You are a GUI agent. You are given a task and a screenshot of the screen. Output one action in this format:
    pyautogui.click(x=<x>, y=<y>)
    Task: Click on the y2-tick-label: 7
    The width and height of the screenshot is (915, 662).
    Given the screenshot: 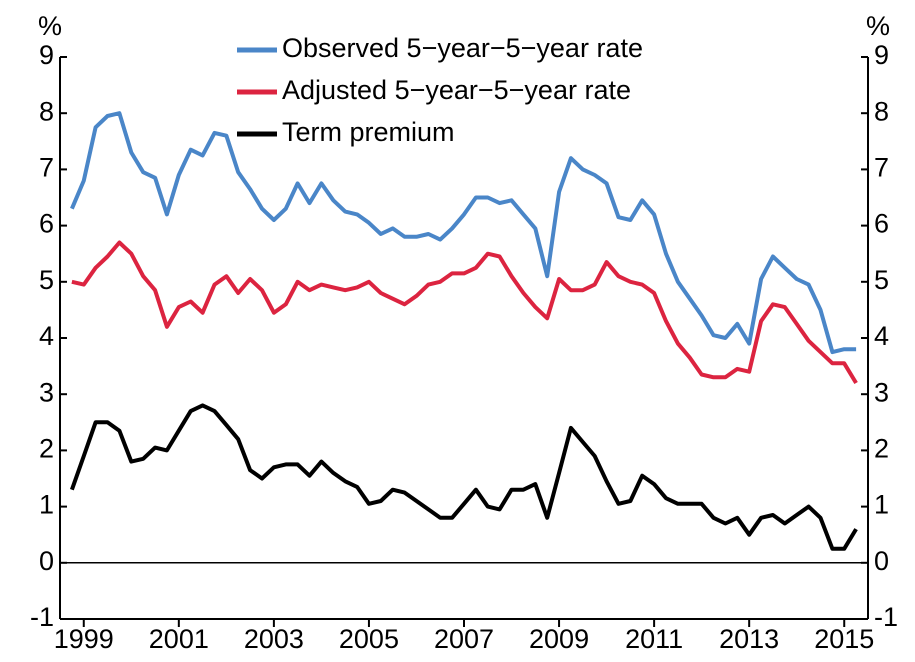 What is the action you would take?
    pyautogui.click(x=881, y=168)
    